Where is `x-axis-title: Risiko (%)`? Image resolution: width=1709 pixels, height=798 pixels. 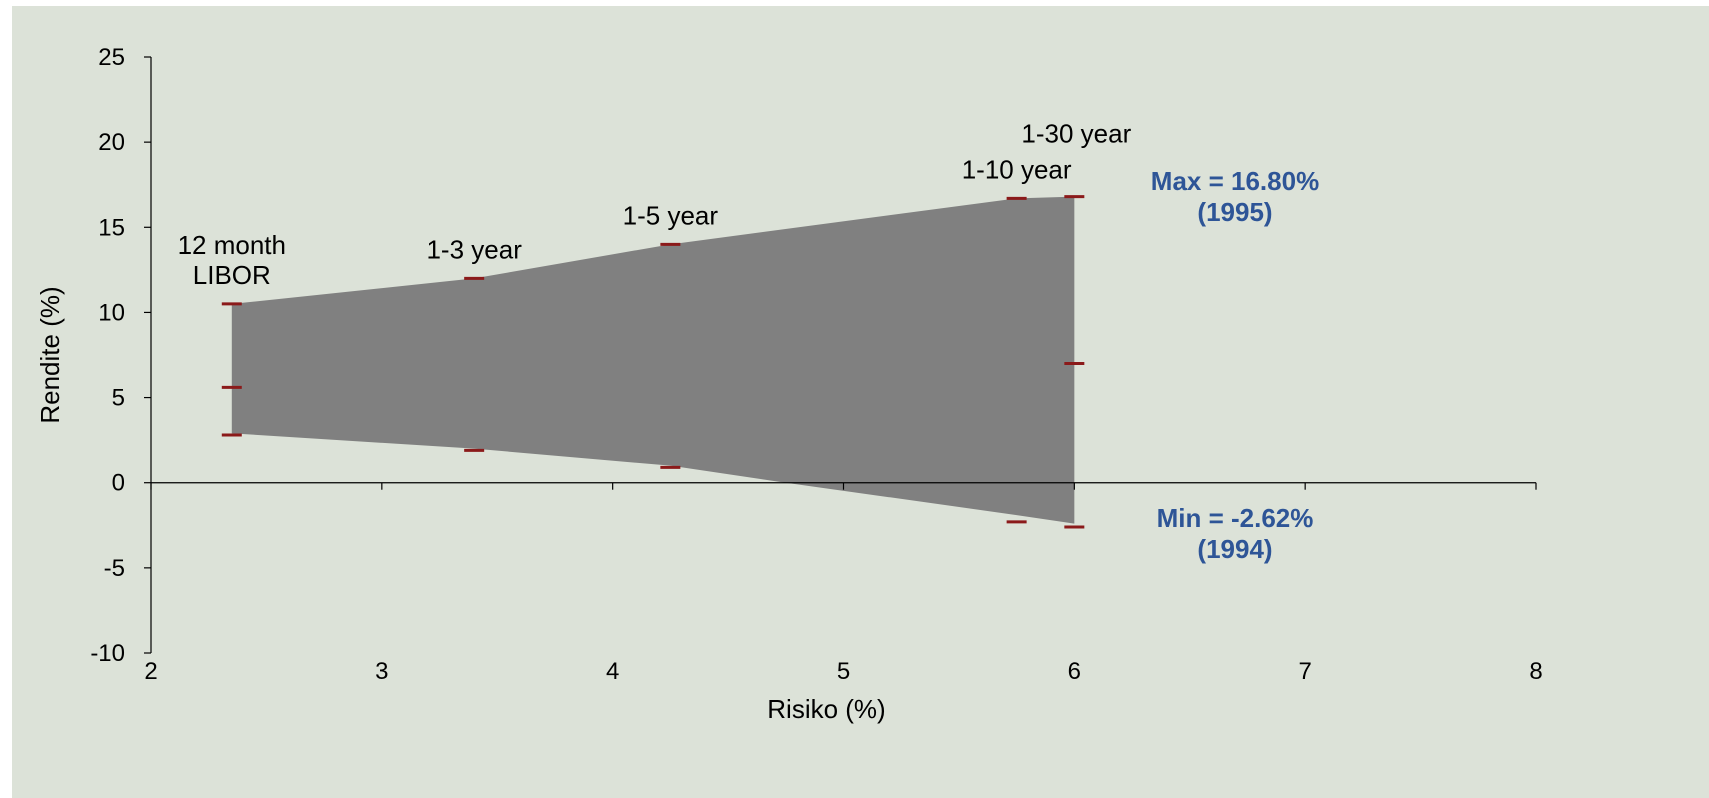 x-axis-title: Risiko (%) is located at coordinates (826, 709).